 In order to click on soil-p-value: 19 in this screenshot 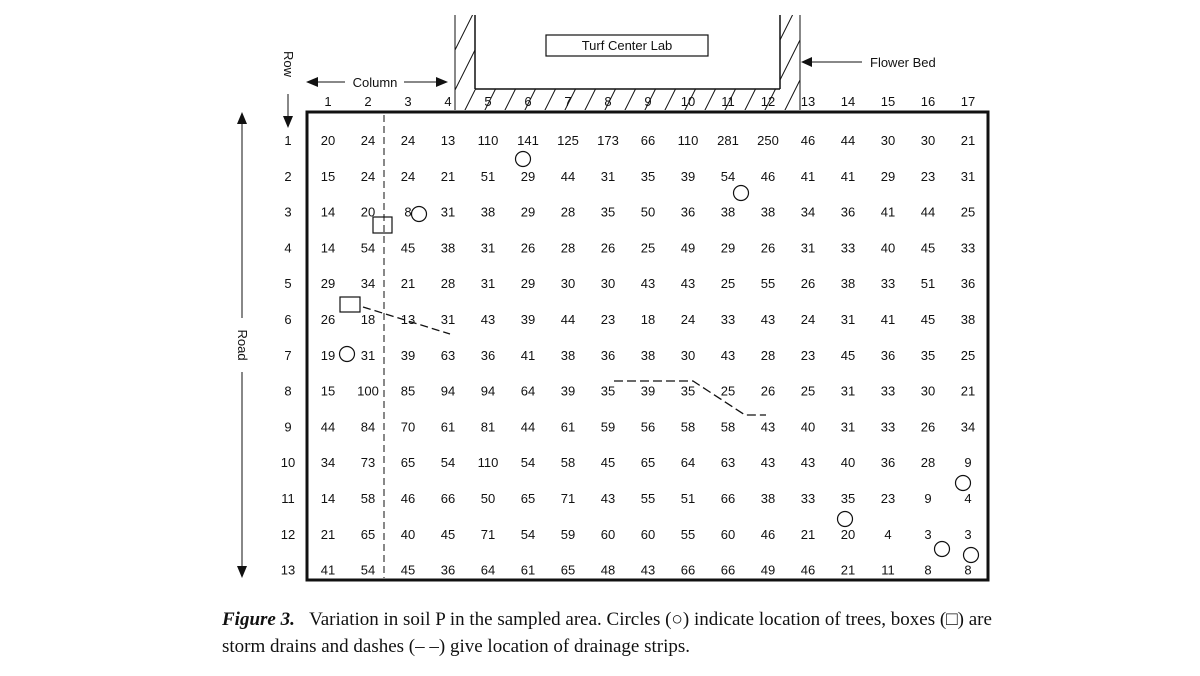, I will do `click(328, 355)`.